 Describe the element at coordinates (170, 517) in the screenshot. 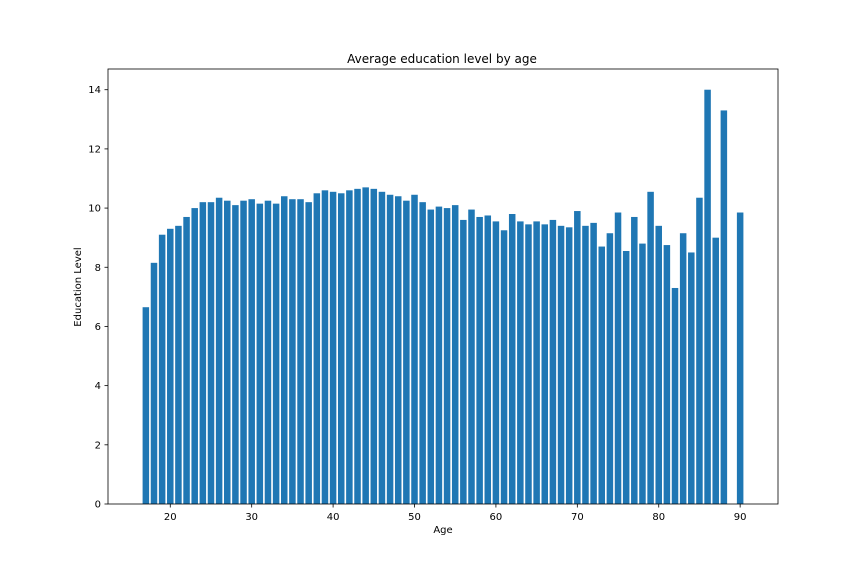

I see `x-tick-label: 20` at that location.